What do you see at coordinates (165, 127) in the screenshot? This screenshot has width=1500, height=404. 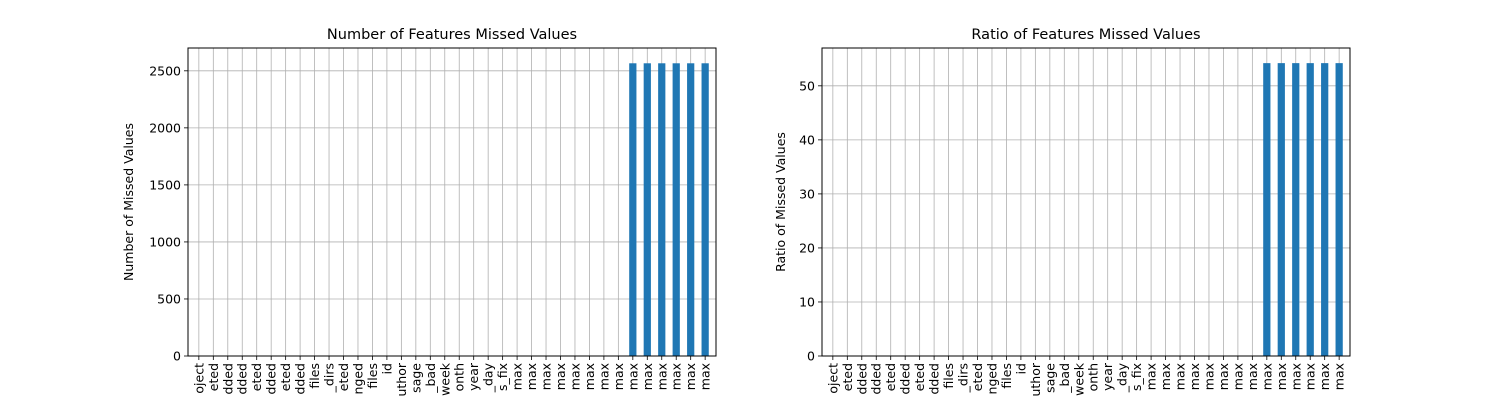 I see `y-tick-label: 2000` at bounding box center [165, 127].